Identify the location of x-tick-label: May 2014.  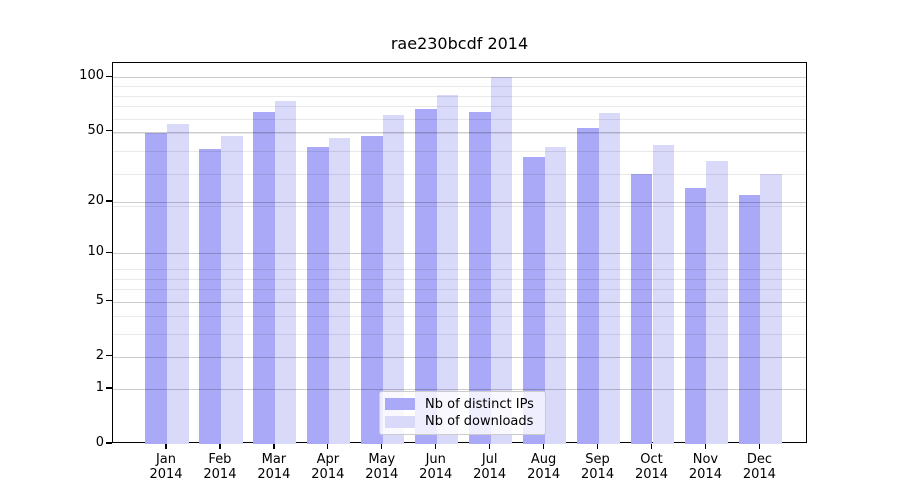
(382, 467).